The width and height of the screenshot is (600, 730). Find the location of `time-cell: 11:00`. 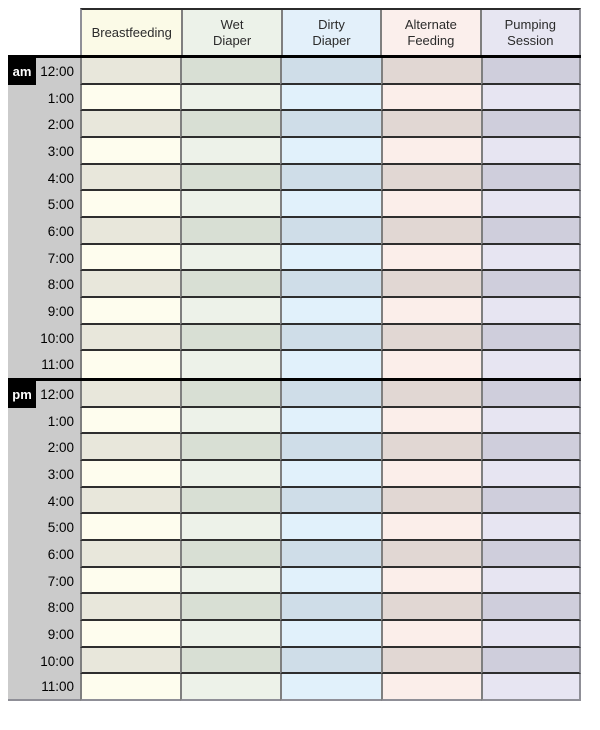

time-cell: 11:00 is located at coordinates (44, 688).